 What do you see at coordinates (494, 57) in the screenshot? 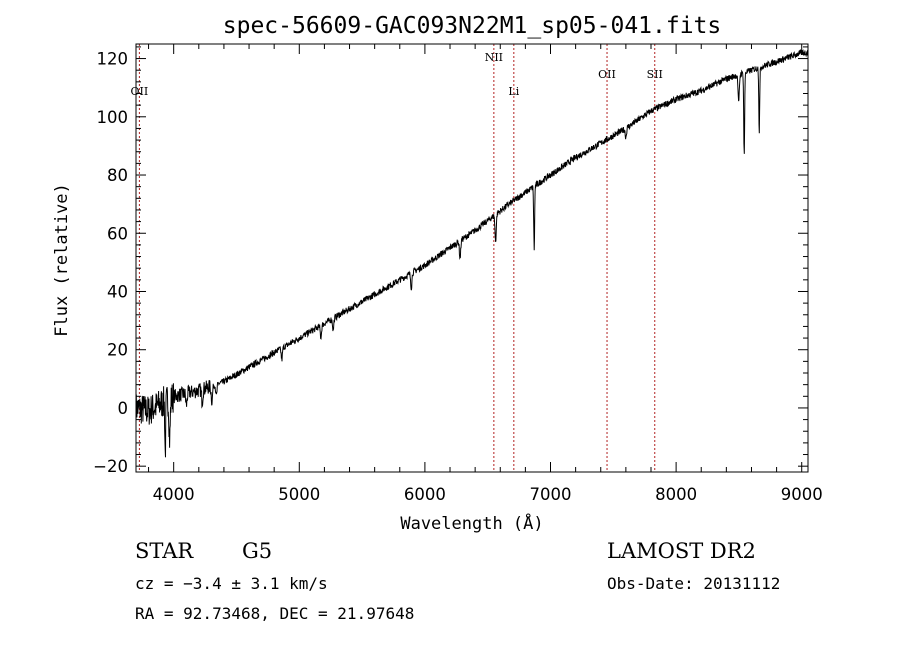
I see `line-marker-label: NII` at bounding box center [494, 57].